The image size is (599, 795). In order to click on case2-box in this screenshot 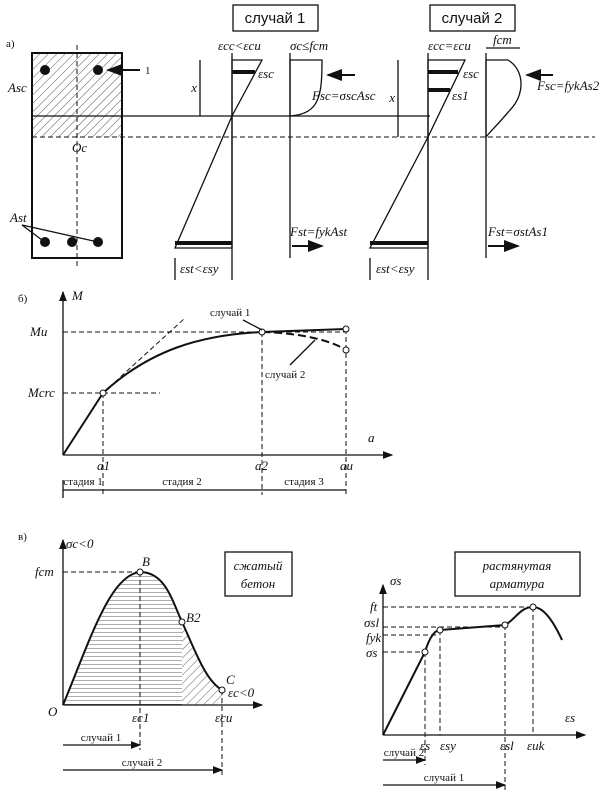, I will do `click(472, 18)`.